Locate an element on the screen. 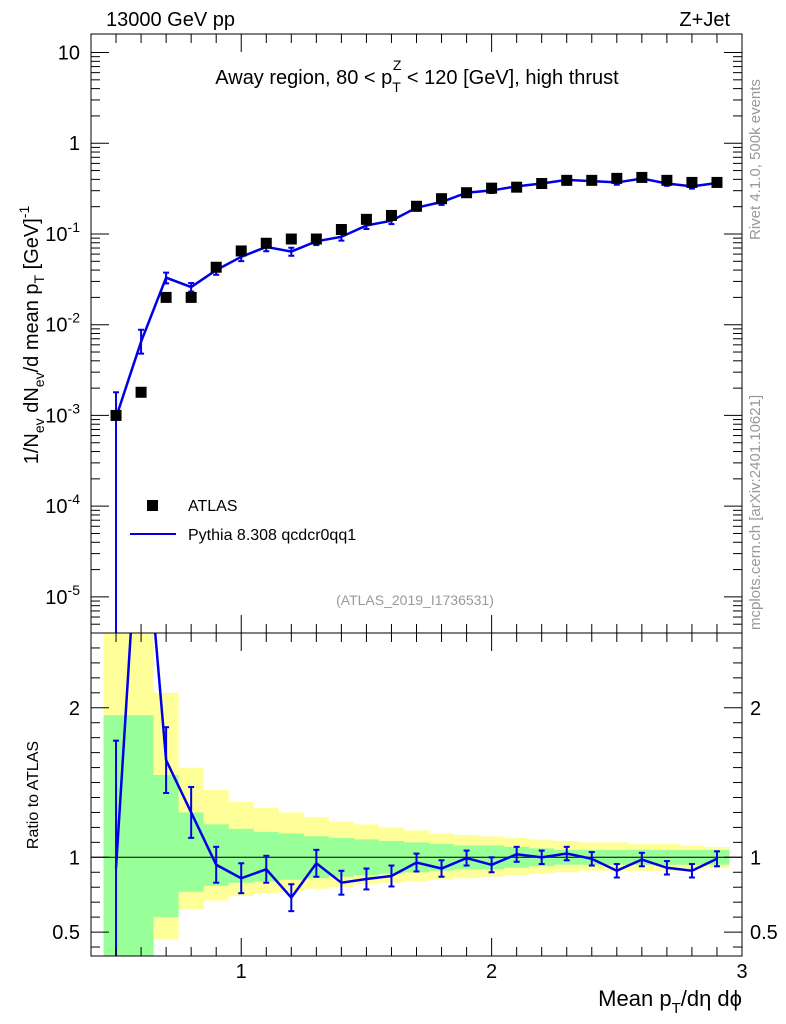 This screenshot has width=786, height=1024. ratio-y-tick-label-right: 0.5 is located at coordinates (764, 933).